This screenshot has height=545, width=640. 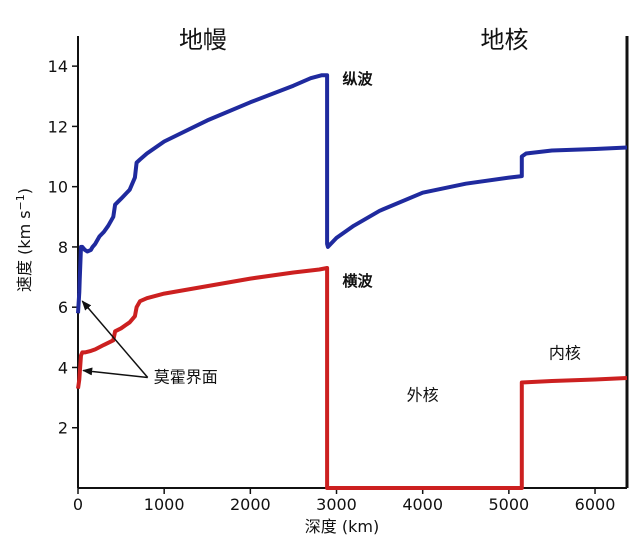 I want to click on s-wave-label: 横波, so click(x=358, y=281).